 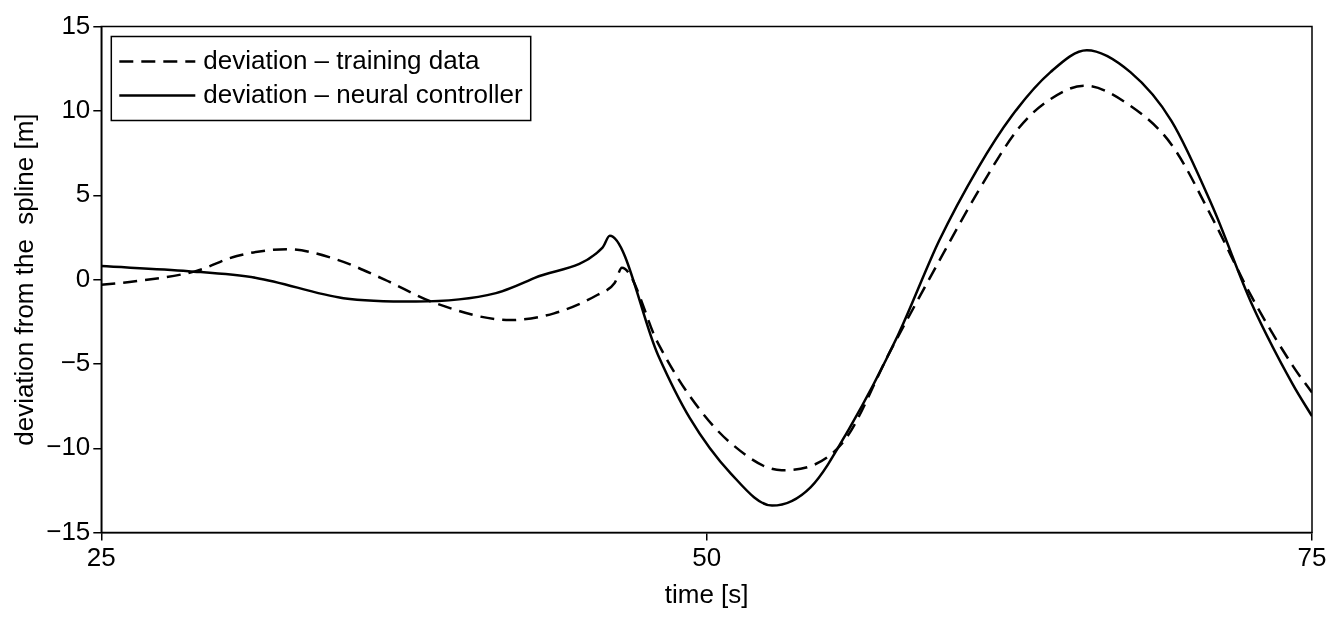 I want to click on legend-label: deviation – training data, so click(x=341, y=59).